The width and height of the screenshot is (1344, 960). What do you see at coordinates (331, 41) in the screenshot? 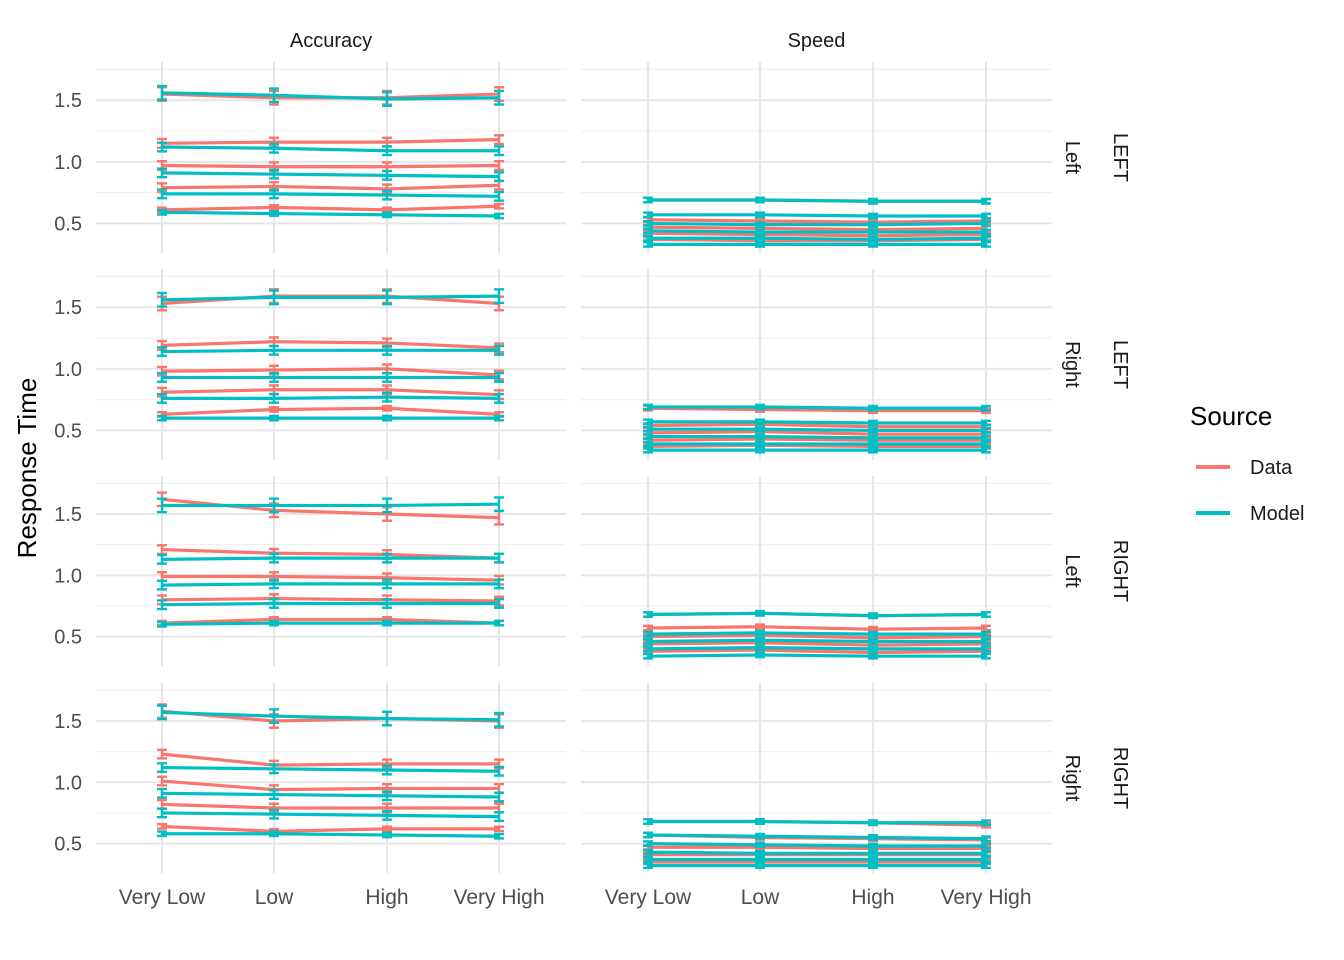
I see `column-strip-label: Accuracy` at bounding box center [331, 41].